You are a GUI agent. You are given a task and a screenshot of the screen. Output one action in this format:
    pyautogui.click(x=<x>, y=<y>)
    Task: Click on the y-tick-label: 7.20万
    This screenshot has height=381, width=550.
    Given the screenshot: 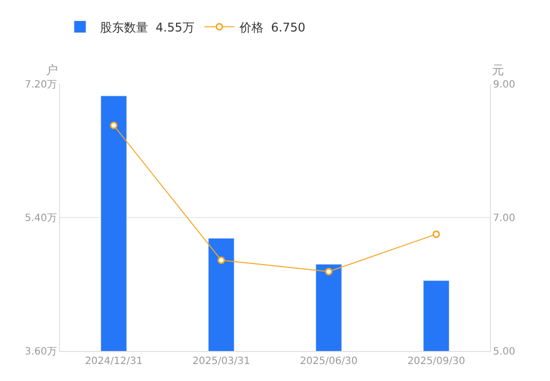 What is the action you would take?
    pyautogui.click(x=40, y=85)
    